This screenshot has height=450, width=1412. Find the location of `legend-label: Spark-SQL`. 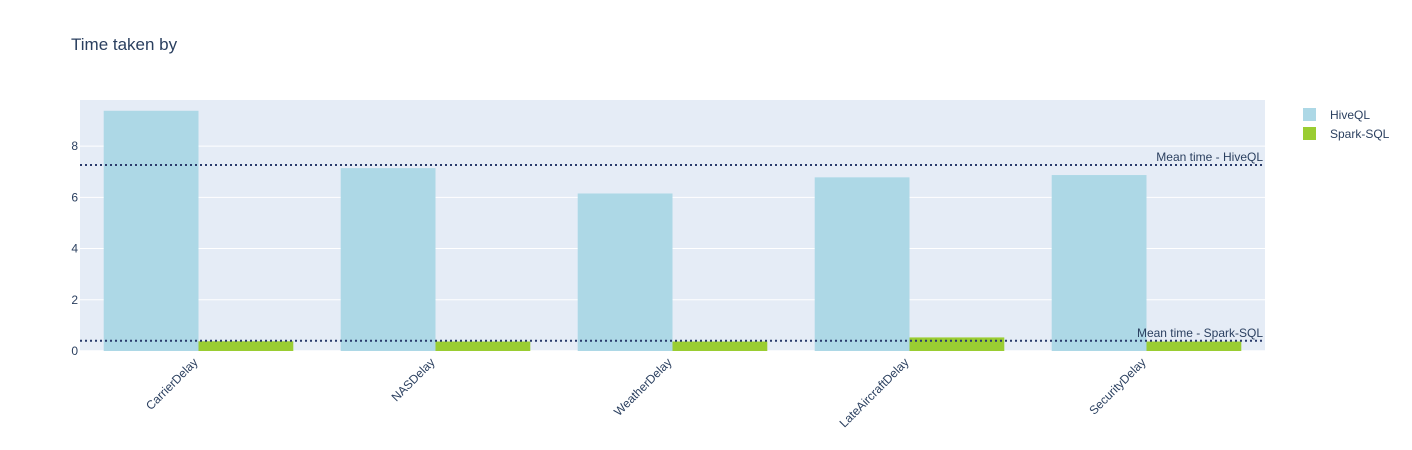

legend-label: Spark-SQL is located at coordinates (1360, 134).